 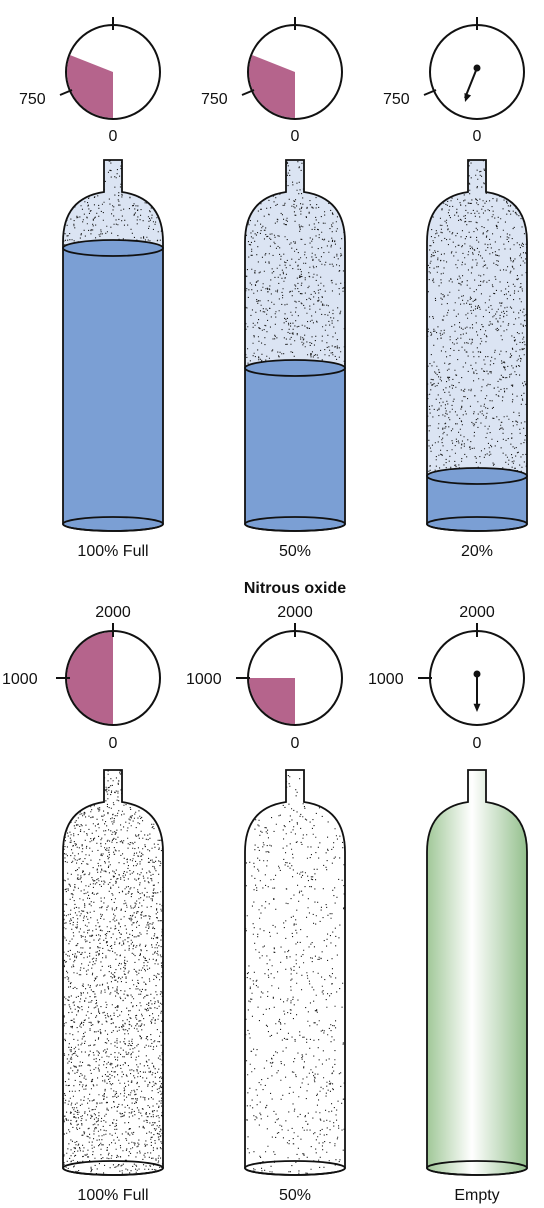 I want to click on caption: Empty, so click(x=476, y=1195).